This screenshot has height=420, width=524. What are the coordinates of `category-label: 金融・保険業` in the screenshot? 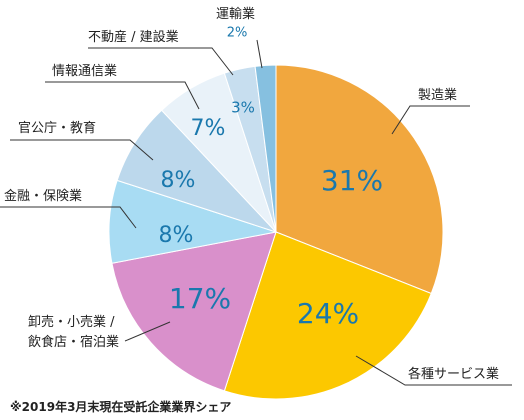 It's located at (43, 196).